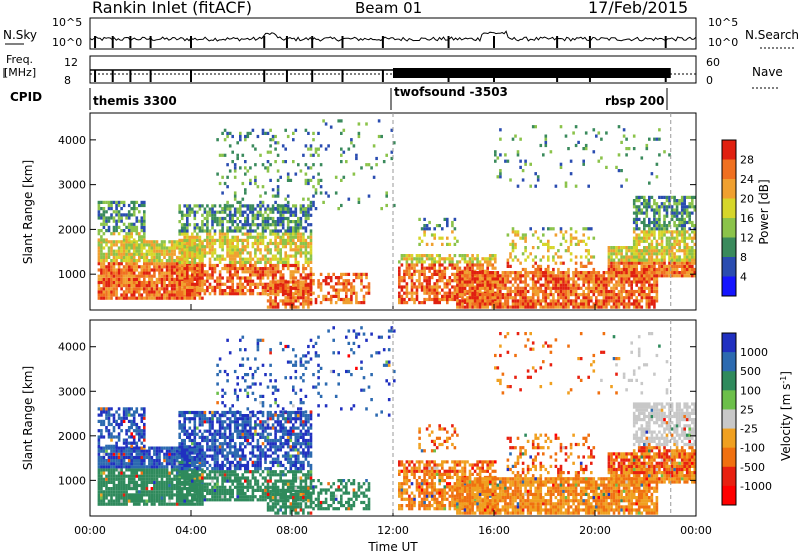 The height and width of the screenshot is (554, 800). Describe the element at coordinates (225, 209) in the screenshot. I see `power-cell-1952` at that location.